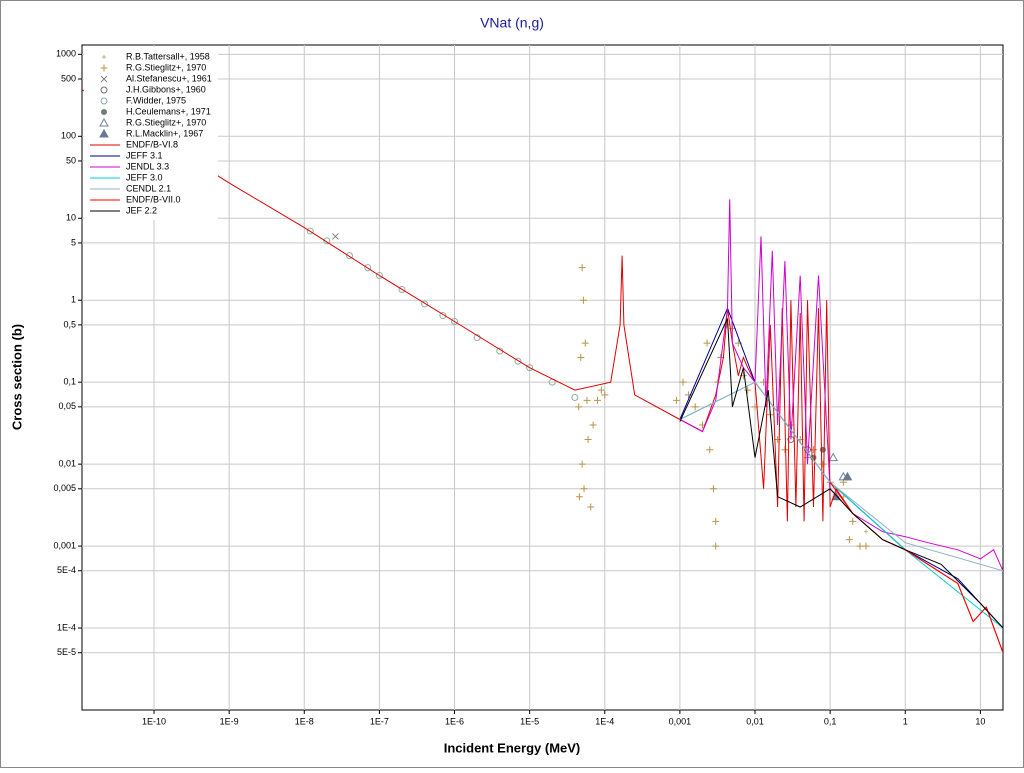  What do you see at coordinates (168, 111) in the screenshot?
I see `legend-label: H.Ceulemans+, 1971` at bounding box center [168, 111].